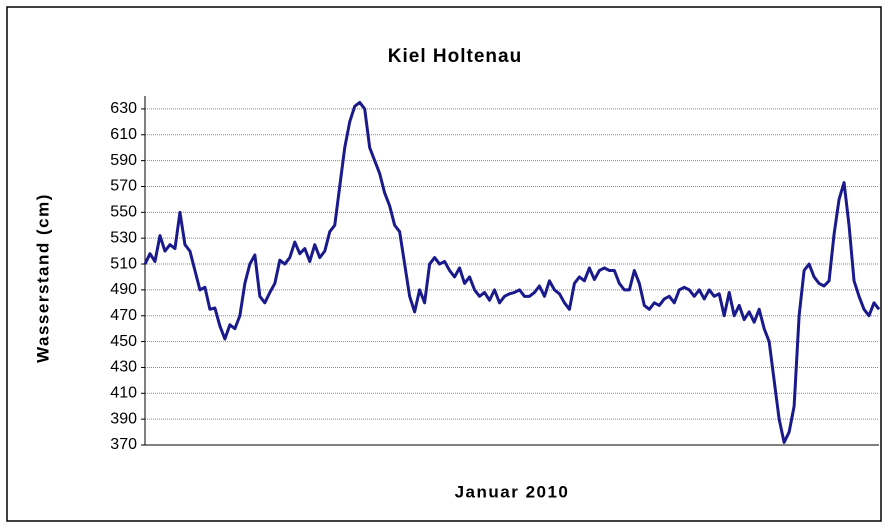 Image resolution: width=888 pixels, height=528 pixels. Describe the element at coordinates (123, 186) in the screenshot. I see `y-tick-label: 570` at that location.